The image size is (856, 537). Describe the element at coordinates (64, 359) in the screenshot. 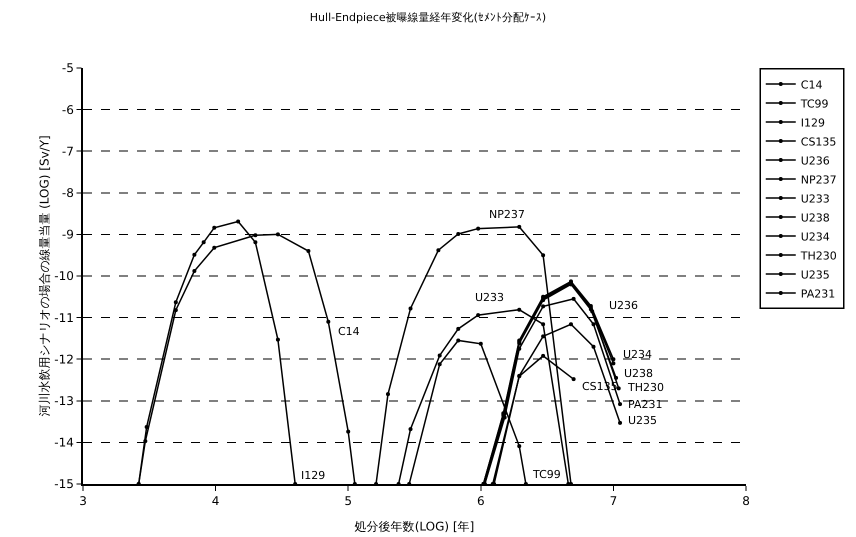

I see `y-tick-label: -12` at that location.